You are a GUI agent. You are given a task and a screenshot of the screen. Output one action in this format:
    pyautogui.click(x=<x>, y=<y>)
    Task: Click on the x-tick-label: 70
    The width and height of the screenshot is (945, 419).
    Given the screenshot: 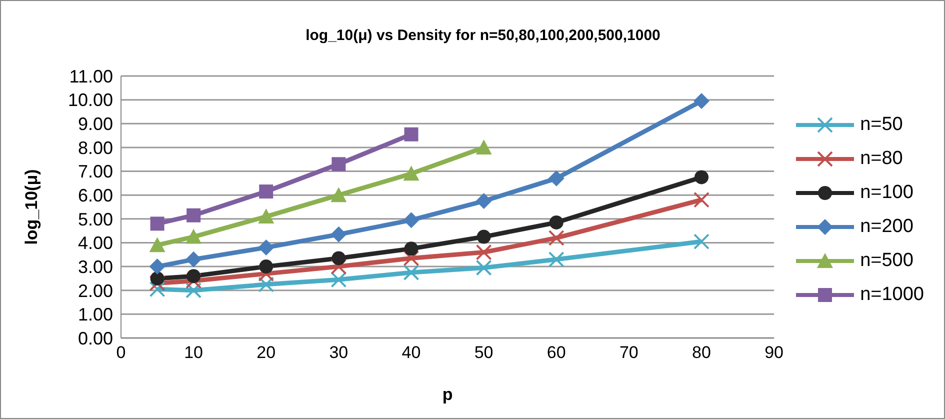 What is the action you would take?
    pyautogui.click(x=628, y=352)
    